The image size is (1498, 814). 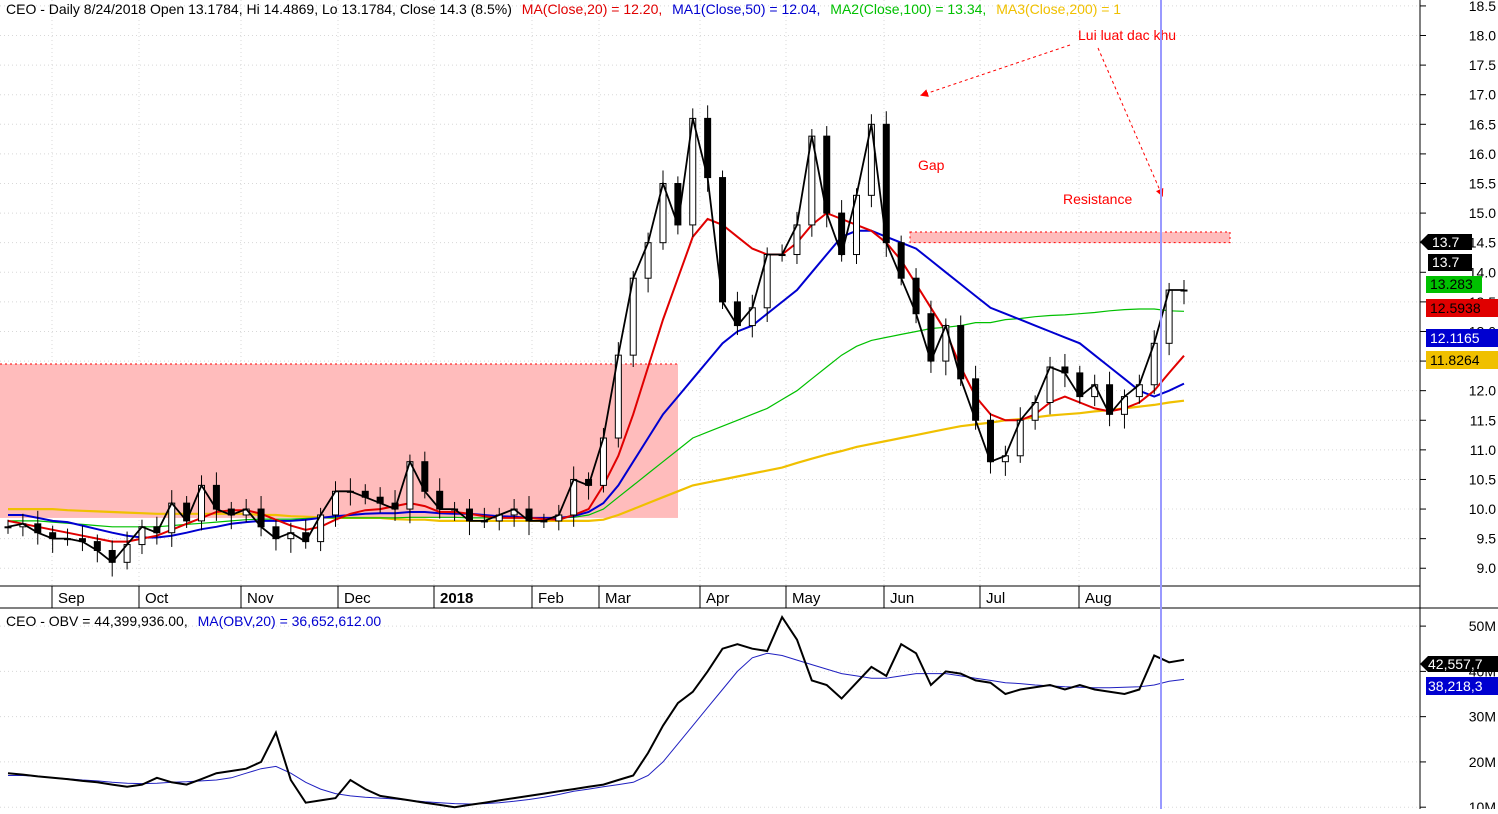 I want to click on annotation-lui-luat: Lui luat dac khu, so click(x=1127, y=35).